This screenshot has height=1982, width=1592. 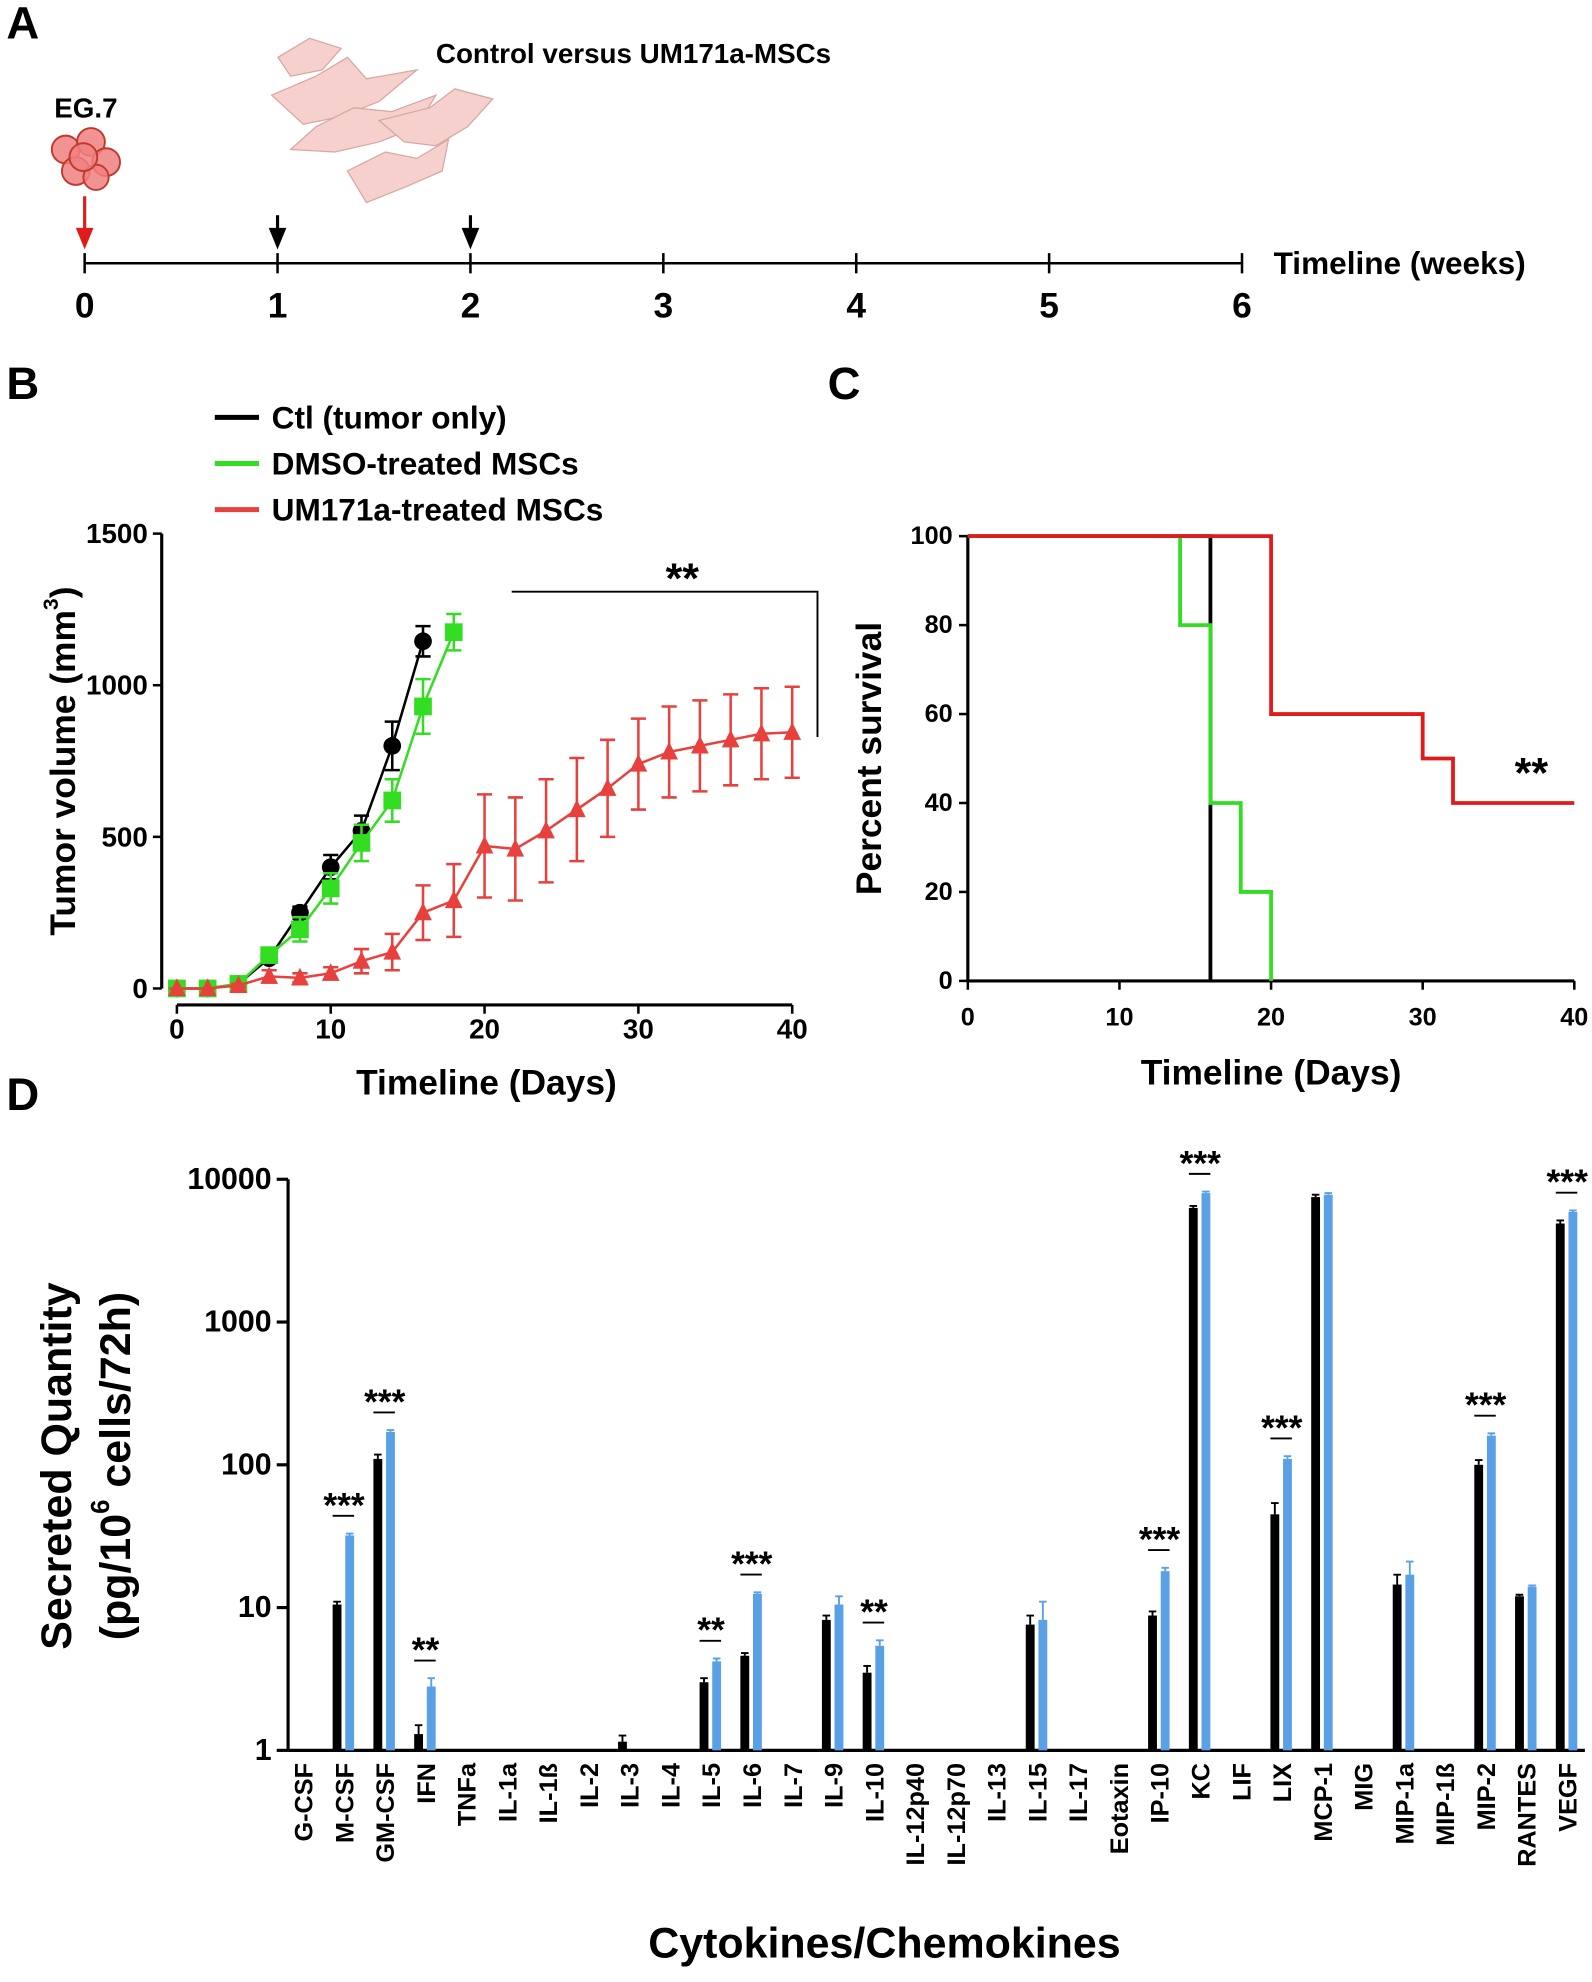 What do you see at coordinates (549, 1793) in the screenshot?
I see `x-tick-label: IL-1ß` at bounding box center [549, 1793].